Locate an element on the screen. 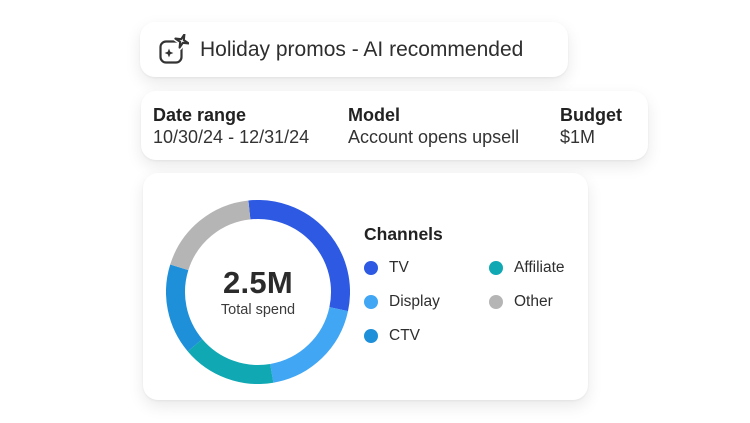 The height and width of the screenshot is (423, 750). legend-item-affiliate: Affiliate is located at coordinates (527, 268).